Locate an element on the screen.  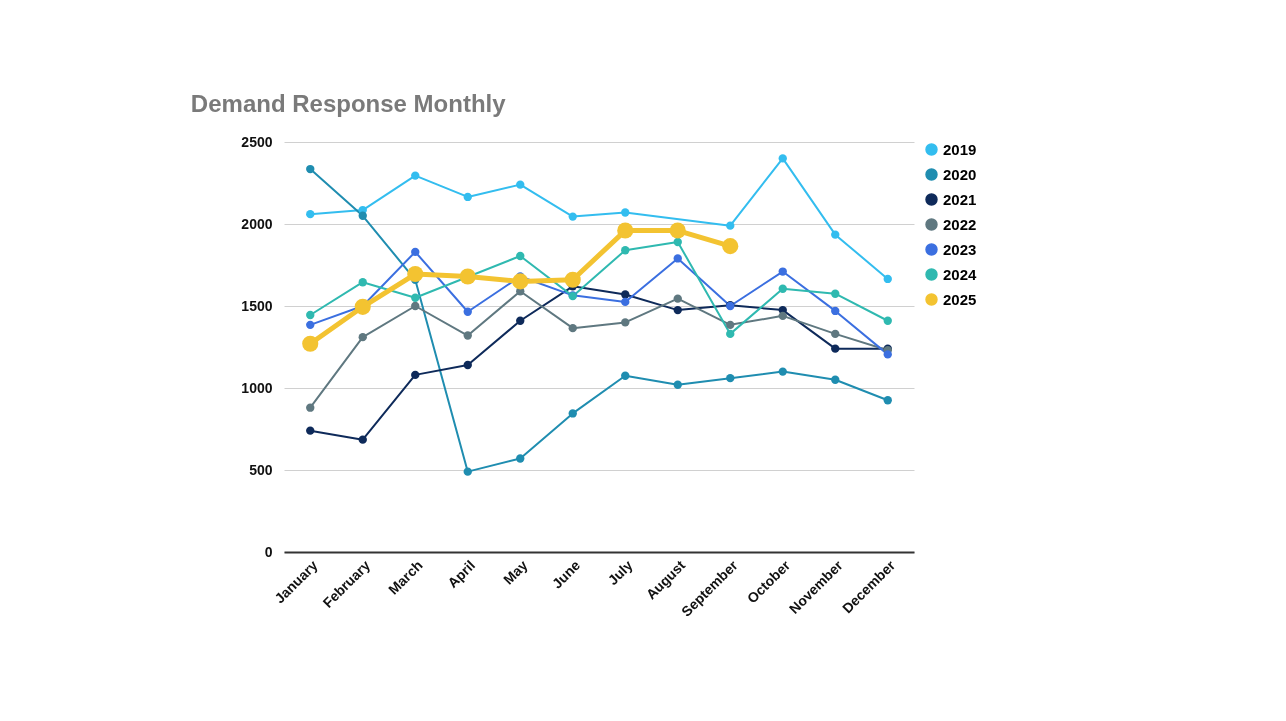
legend-label: 2025 is located at coordinates (960, 299).